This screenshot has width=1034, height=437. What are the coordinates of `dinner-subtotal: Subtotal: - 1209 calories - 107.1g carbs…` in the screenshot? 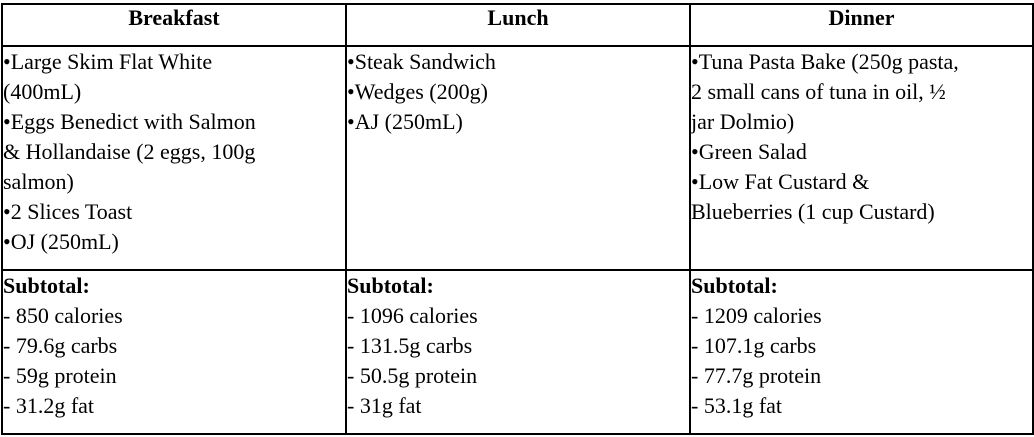 It's located at (861, 352).